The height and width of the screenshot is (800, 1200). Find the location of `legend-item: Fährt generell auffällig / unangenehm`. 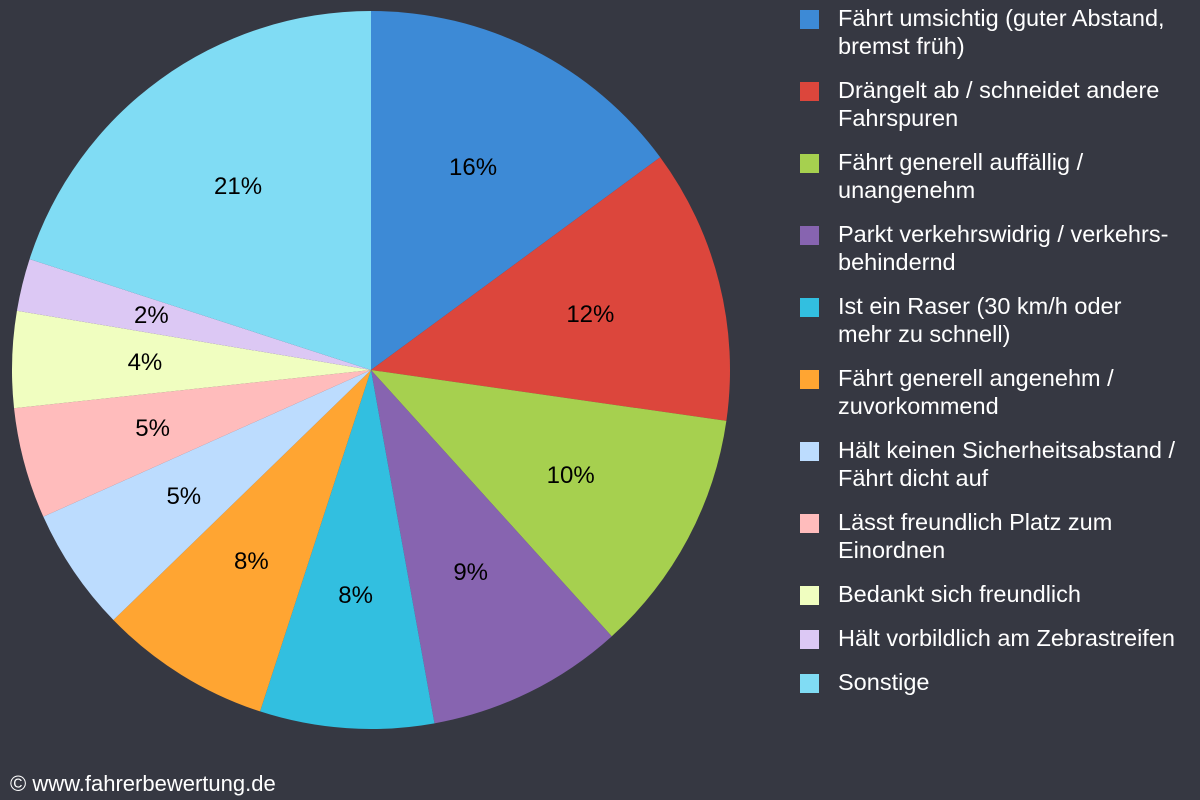

legend-item: Fährt generell auffällig / unangenehm is located at coordinates (1000, 176).